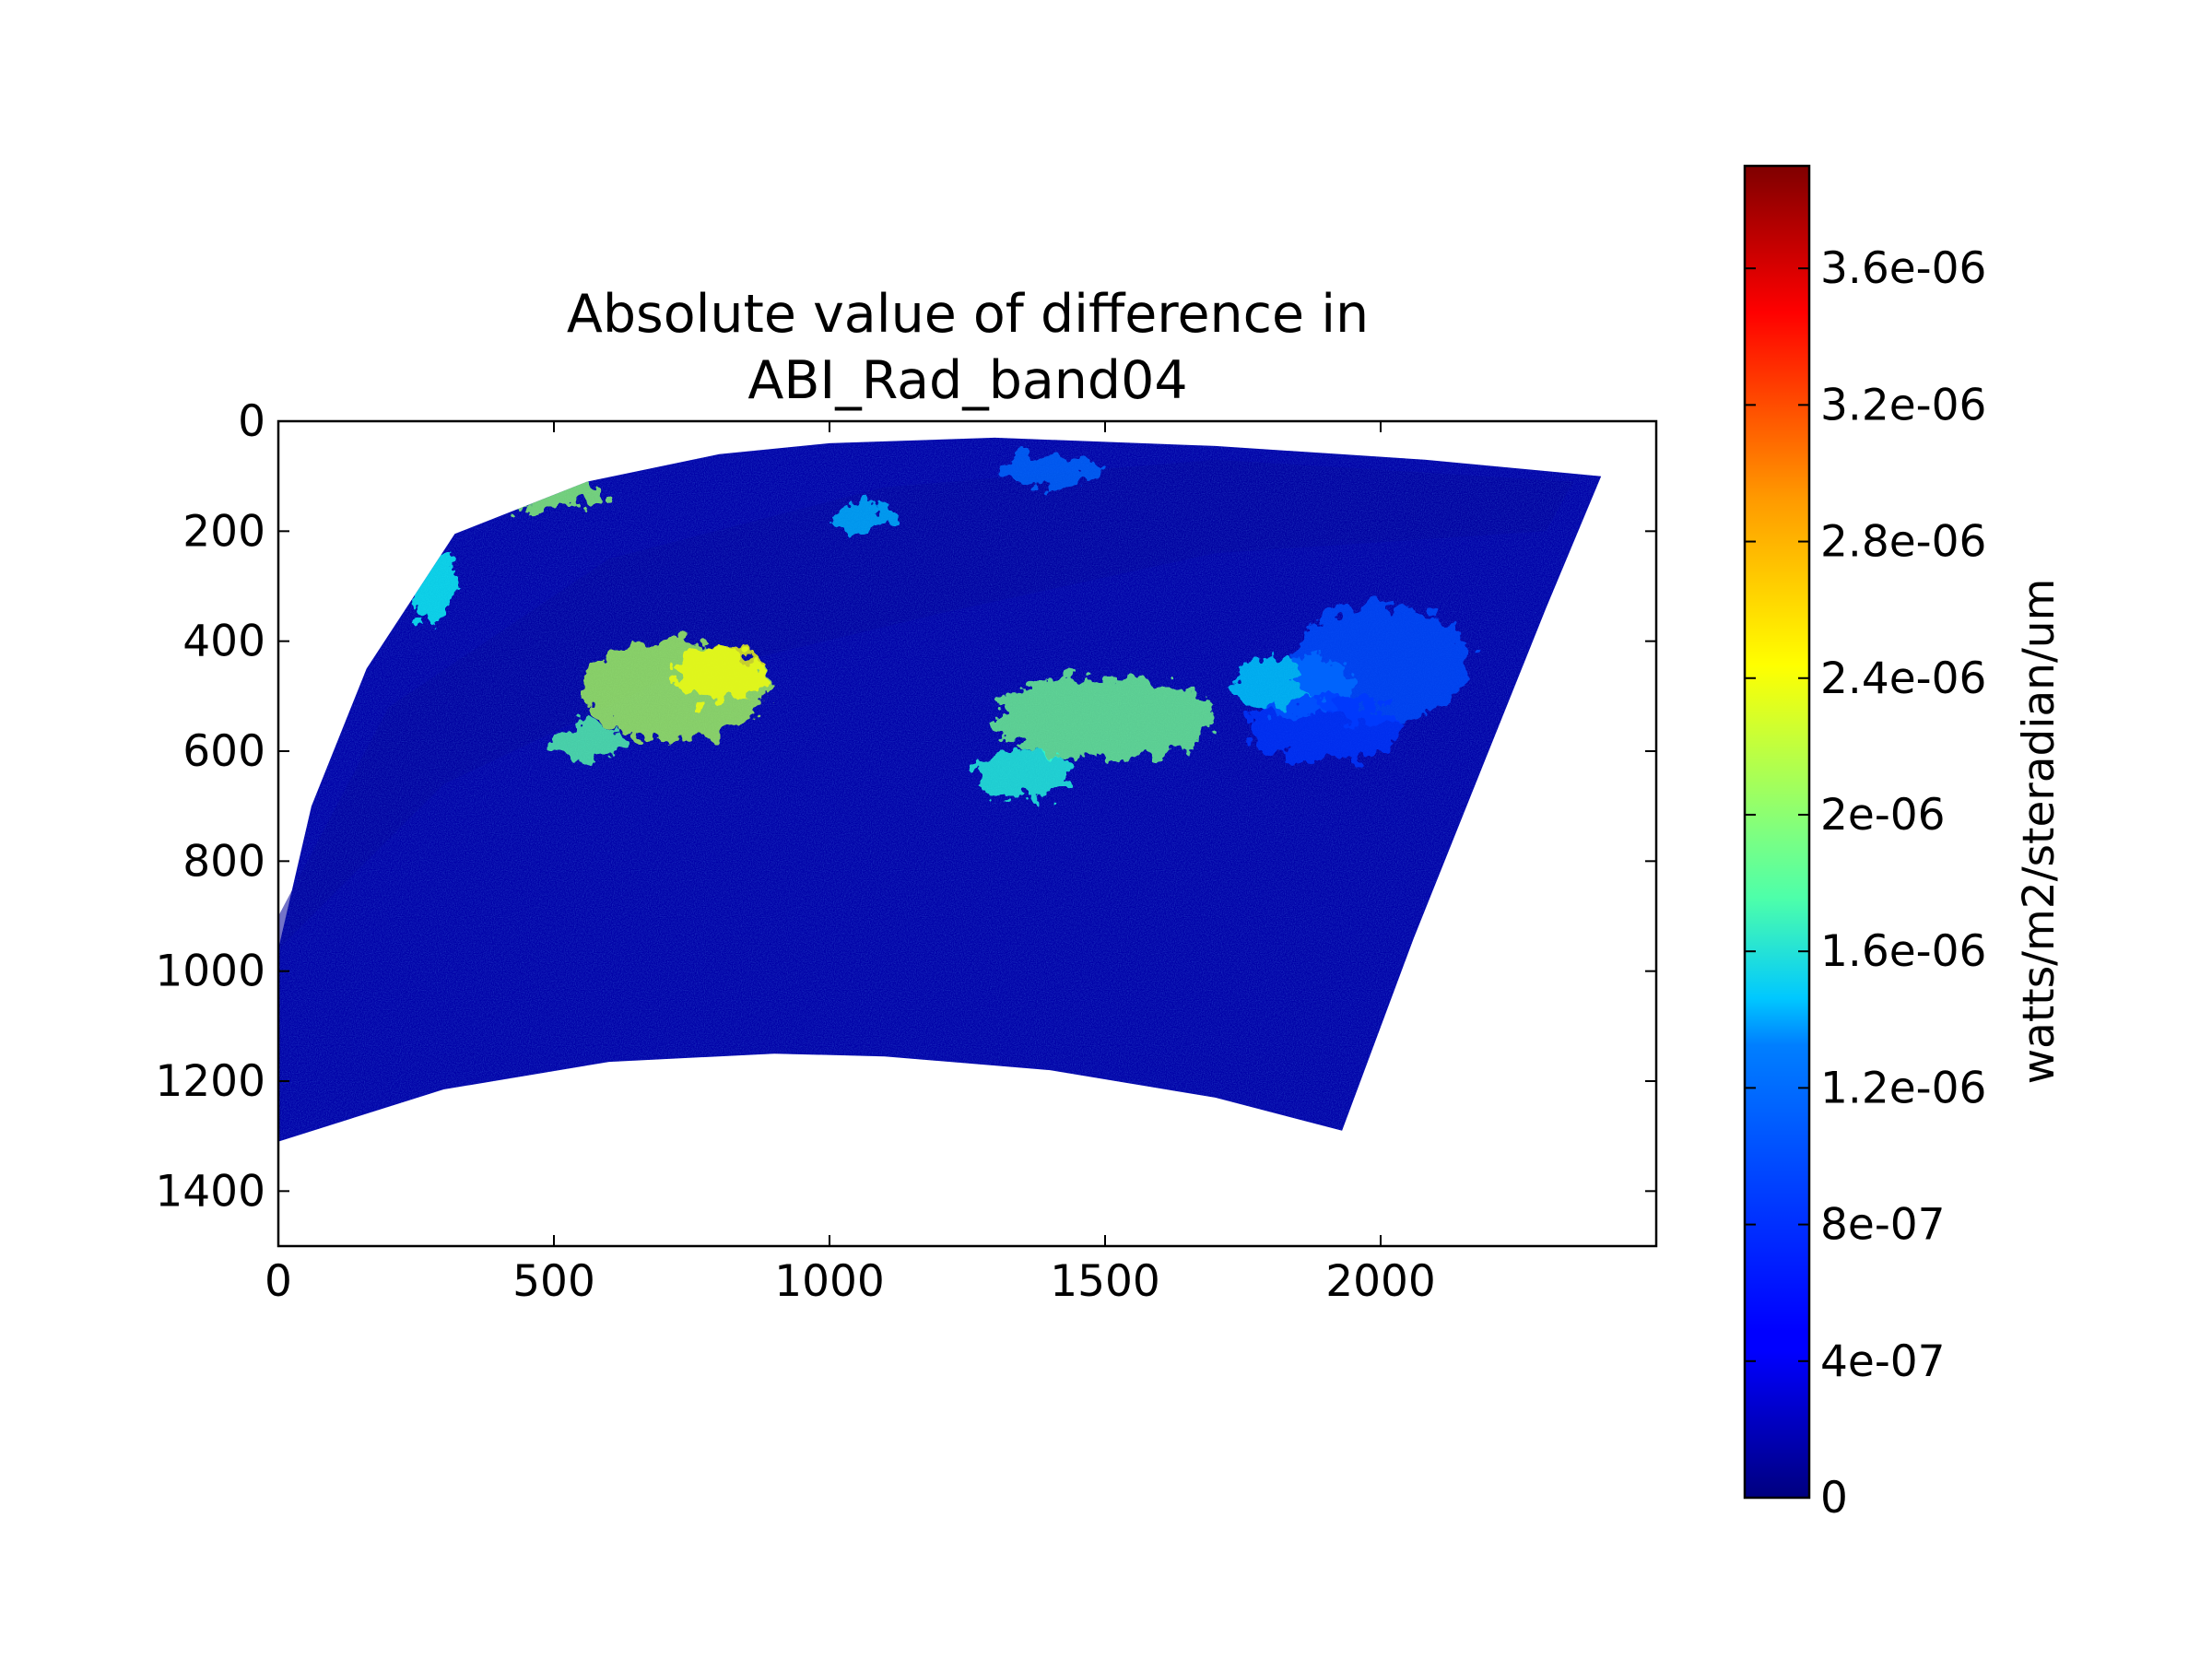 The image size is (2212, 1659). Describe the element at coordinates (278, 1281) in the screenshot. I see `x-tick-label: 0` at that location.